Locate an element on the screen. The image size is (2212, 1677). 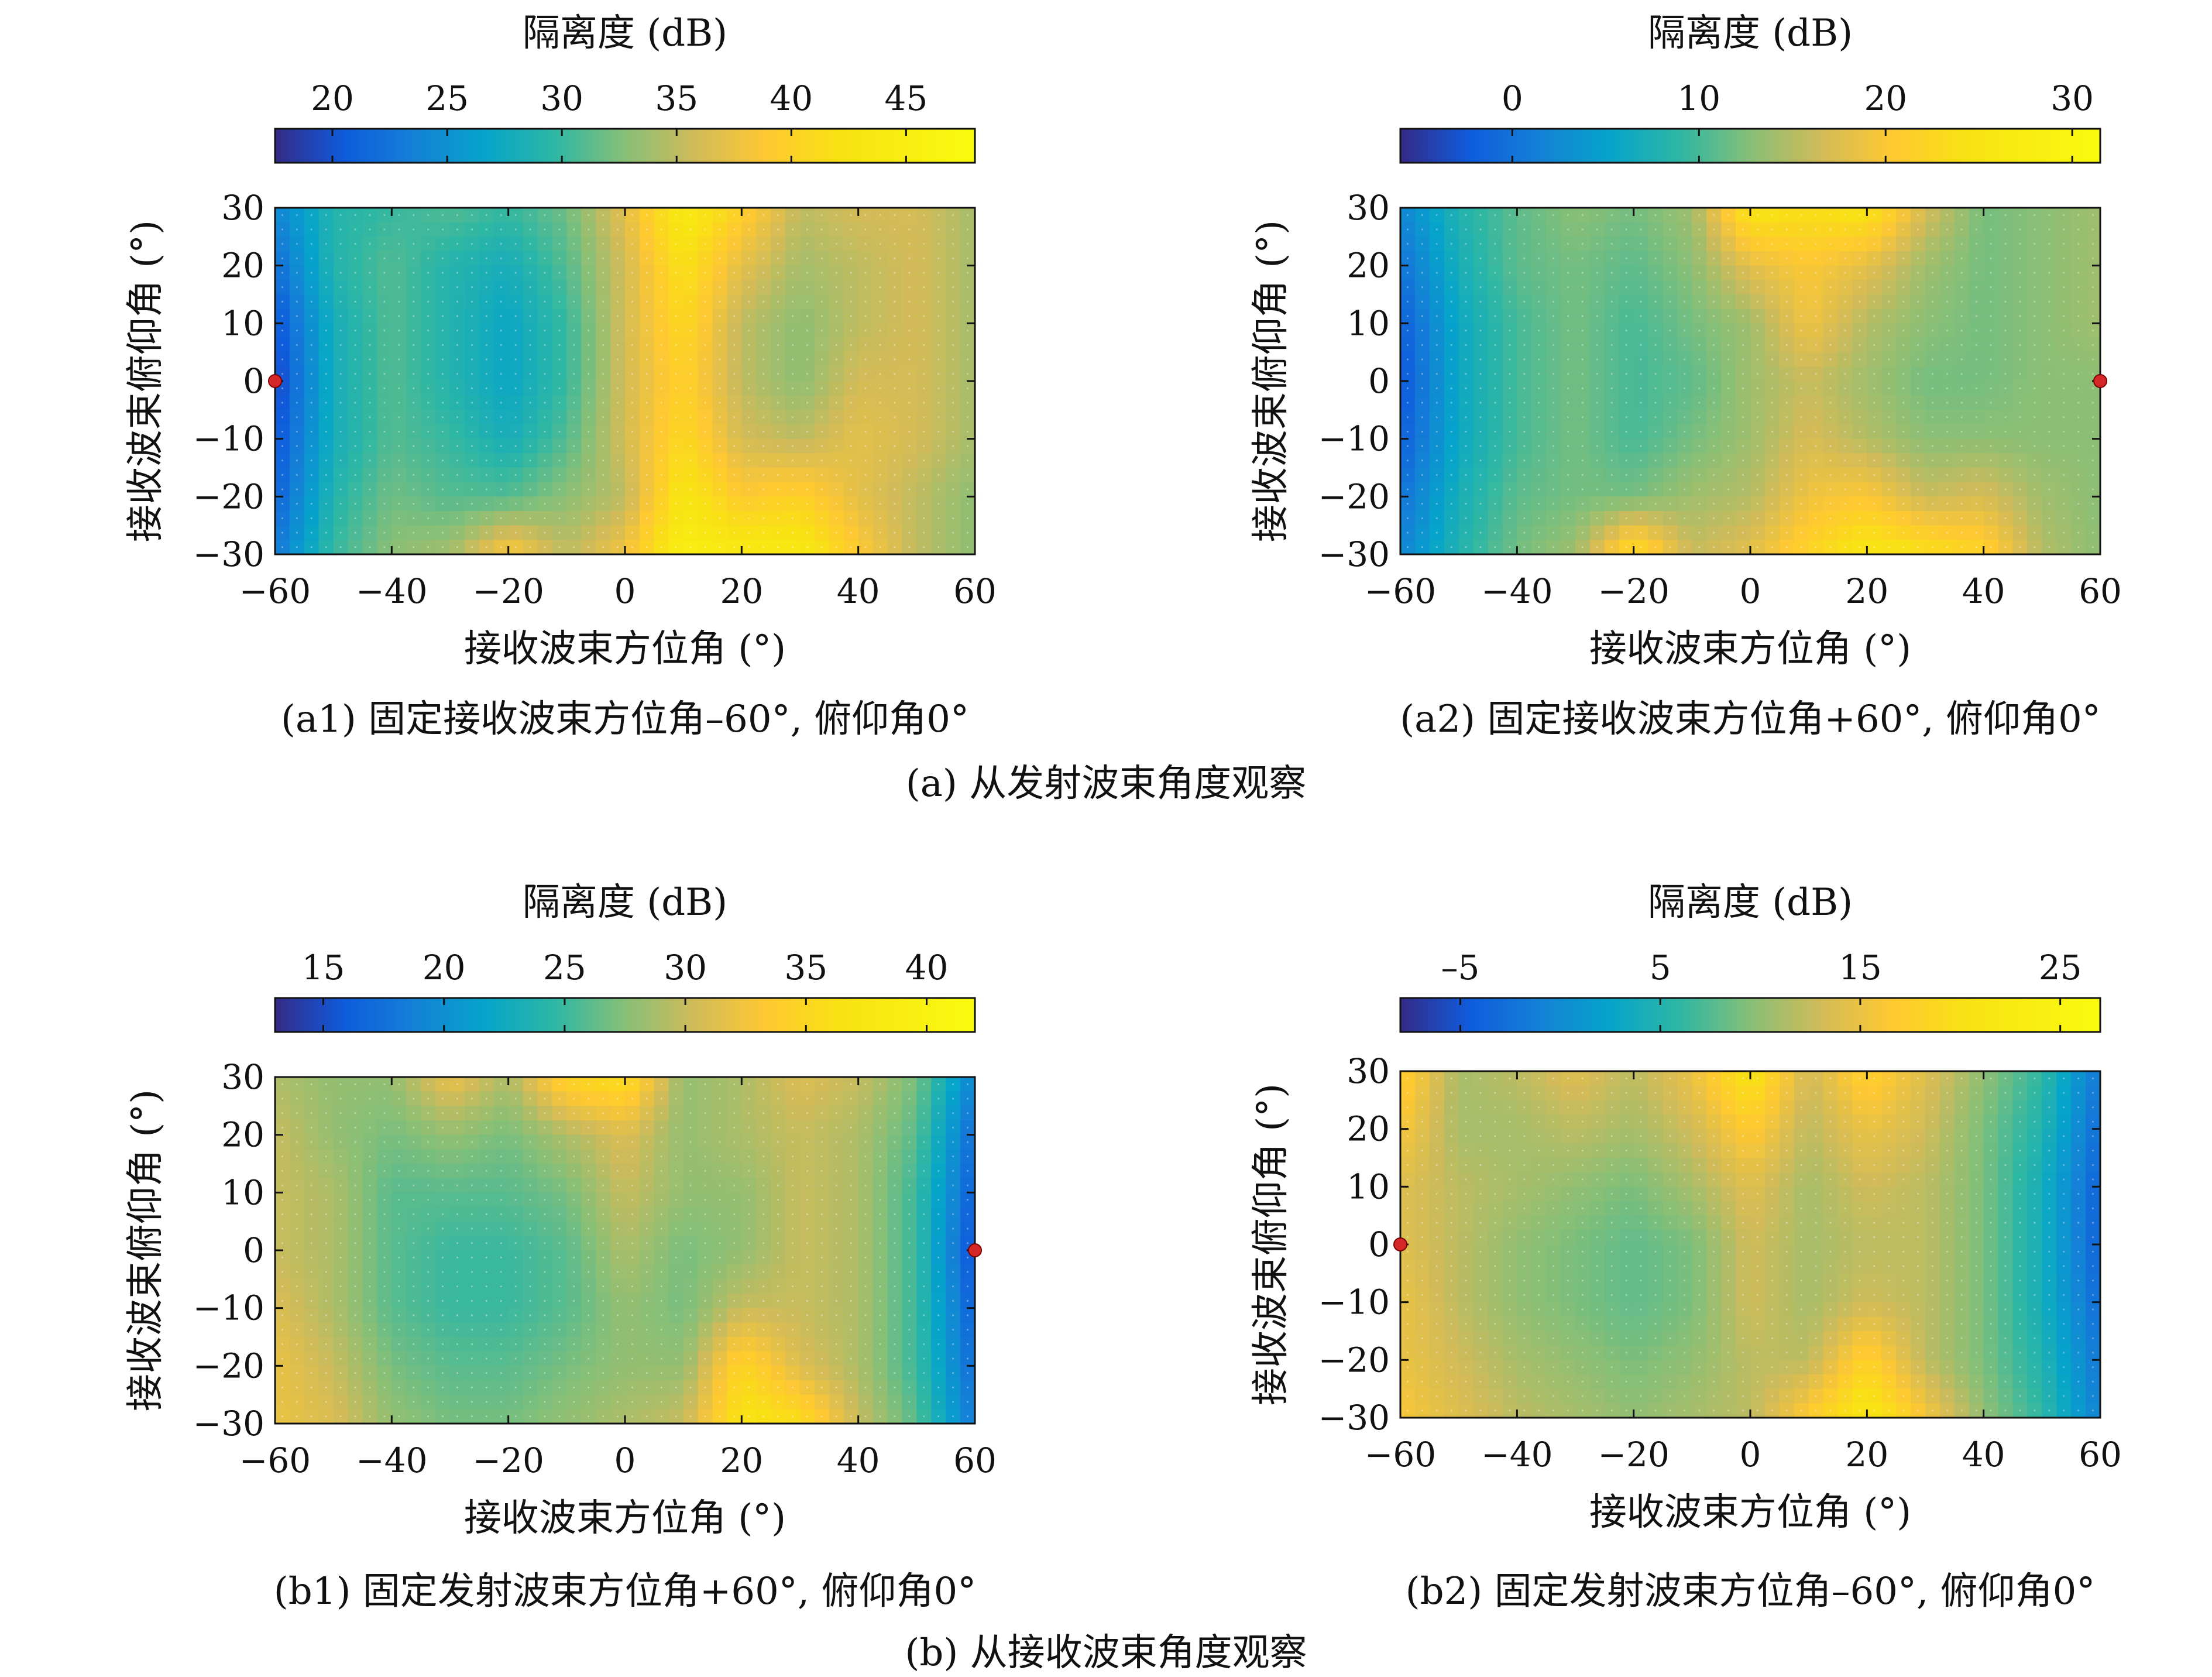
y-tick-label: 0 is located at coordinates (1379, 381).